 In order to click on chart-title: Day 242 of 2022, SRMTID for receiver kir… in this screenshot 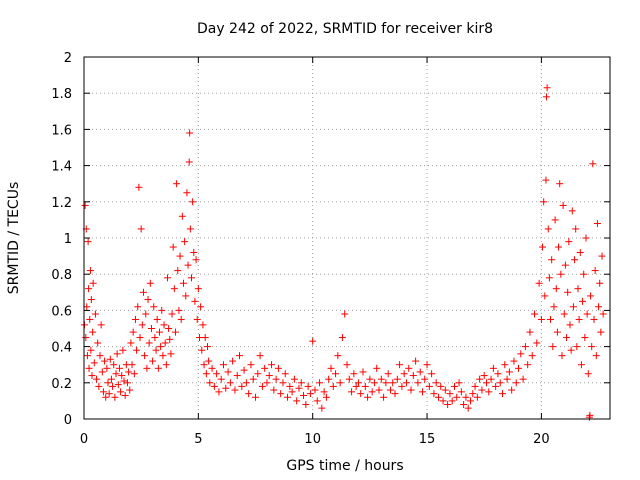, I will do `click(345, 29)`.